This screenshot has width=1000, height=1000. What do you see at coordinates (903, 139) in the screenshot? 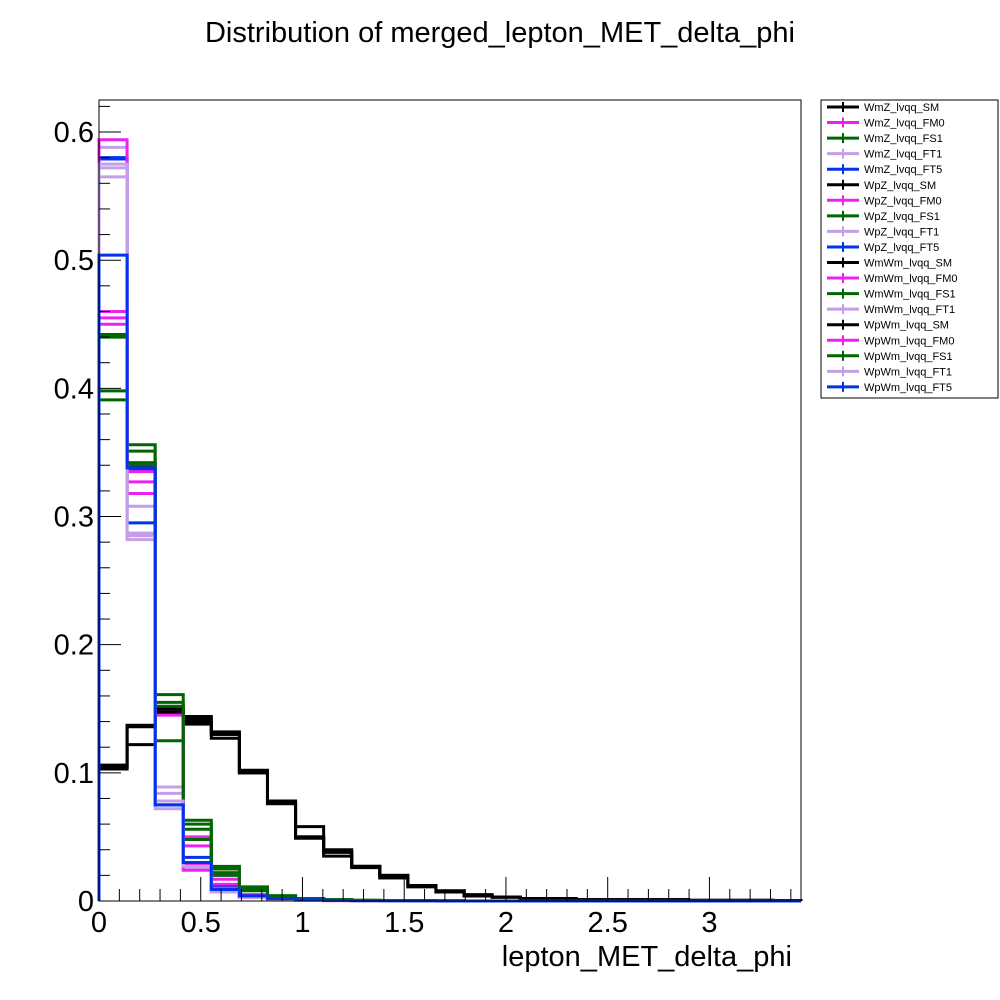
I see `legend-label: WmZ_lvqq_FS1` at bounding box center [903, 139].